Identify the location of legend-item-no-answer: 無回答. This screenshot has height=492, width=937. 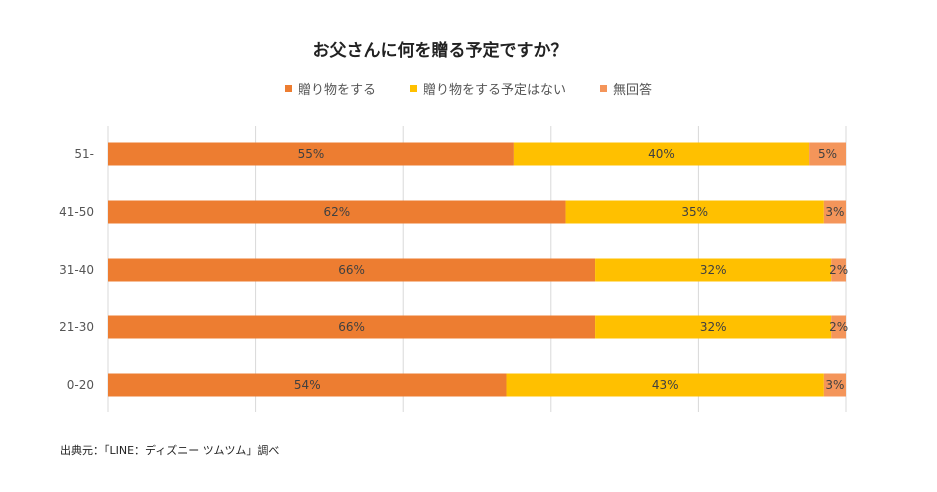
(626, 88).